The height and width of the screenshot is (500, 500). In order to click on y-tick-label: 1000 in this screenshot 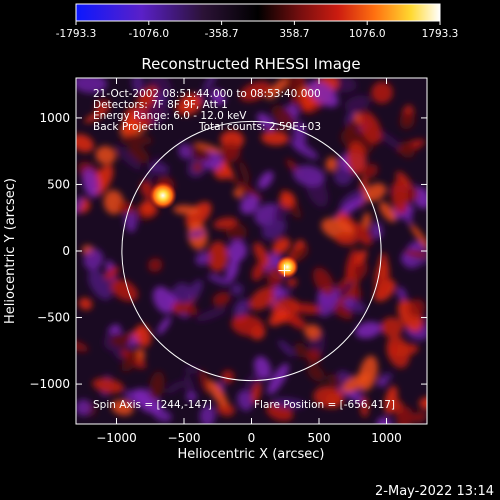, I will do `click(54, 118)`.